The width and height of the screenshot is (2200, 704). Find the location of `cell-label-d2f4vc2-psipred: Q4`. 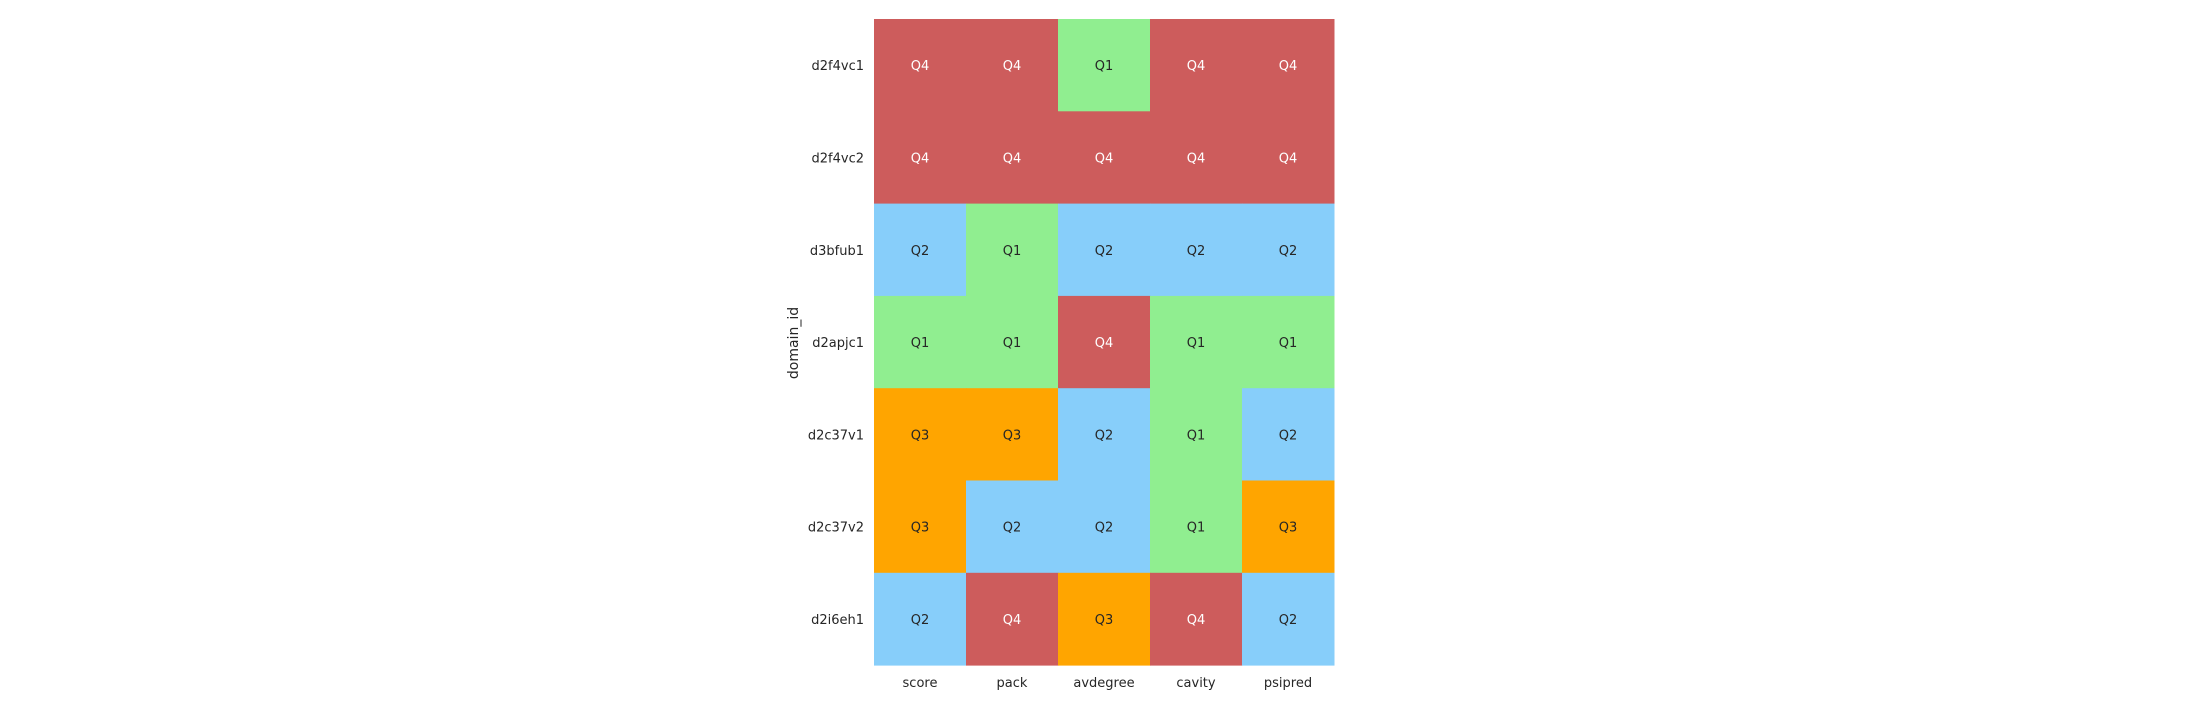

cell-label-d2f4vc2-psipred: Q4 is located at coordinates (1288, 158).